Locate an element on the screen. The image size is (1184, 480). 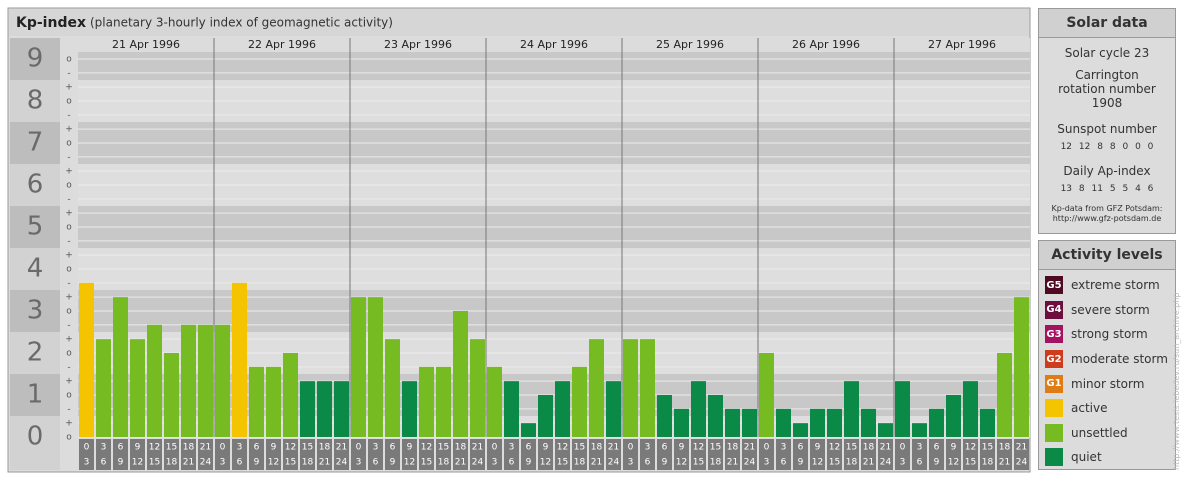
number: 12 is located at coordinates (1084, 147).